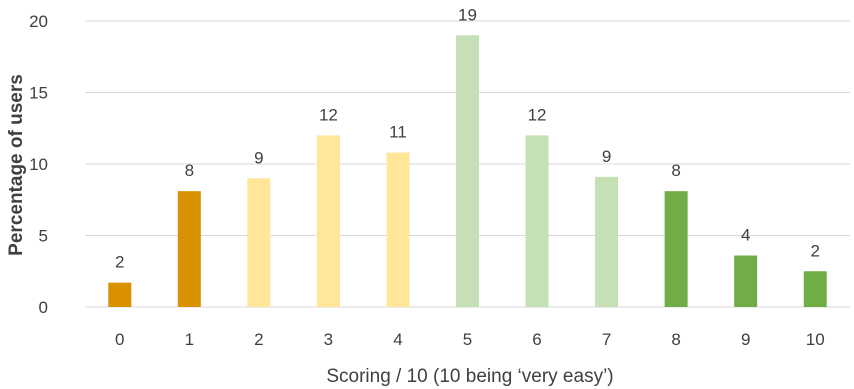  What do you see at coordinates (16, 165) in the screenshot?
I see `y-axis-title: Percentage of users` at bounding box center [16, 165].